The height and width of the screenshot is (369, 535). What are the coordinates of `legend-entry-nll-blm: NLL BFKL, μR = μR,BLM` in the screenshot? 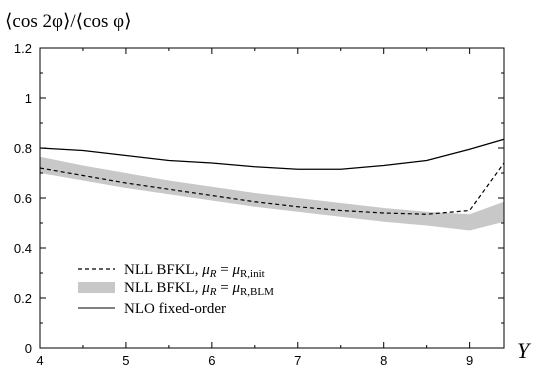 It's located at (199, 289).